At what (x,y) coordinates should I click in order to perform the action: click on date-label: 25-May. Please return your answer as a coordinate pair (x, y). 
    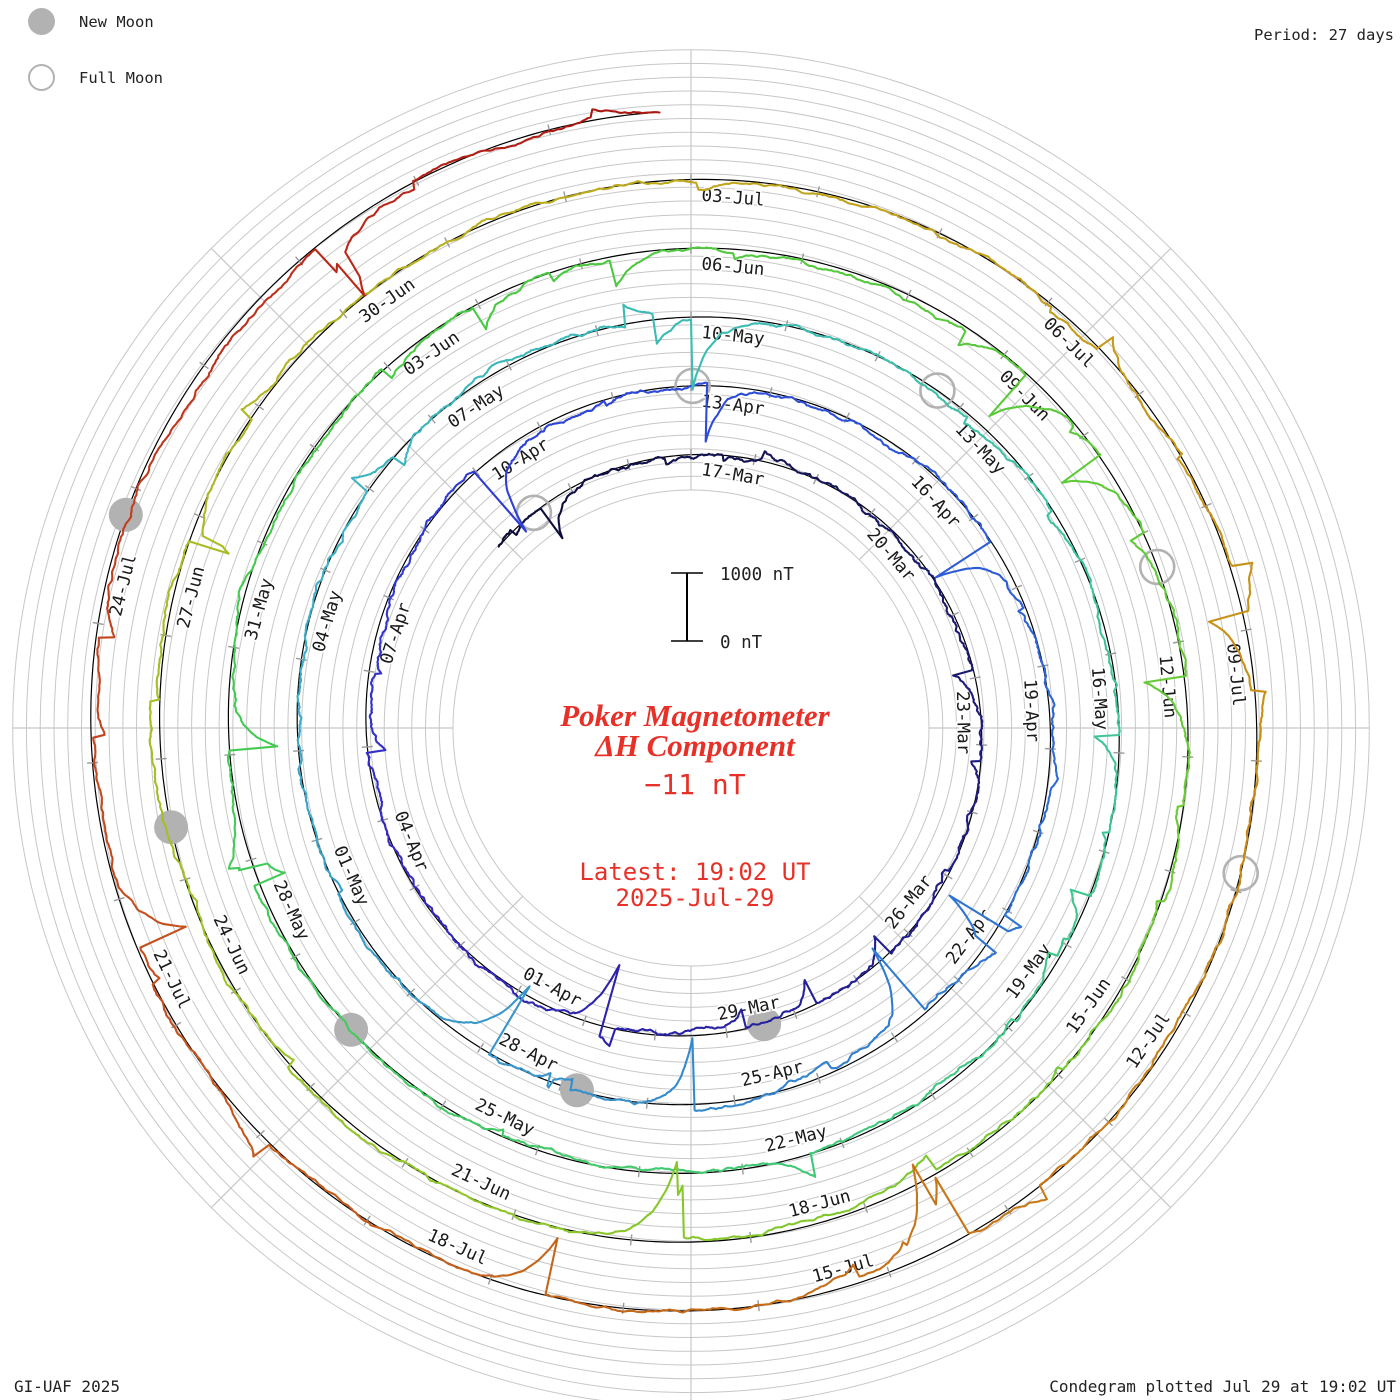
    Looking at the image, I should click on (505, 1117).